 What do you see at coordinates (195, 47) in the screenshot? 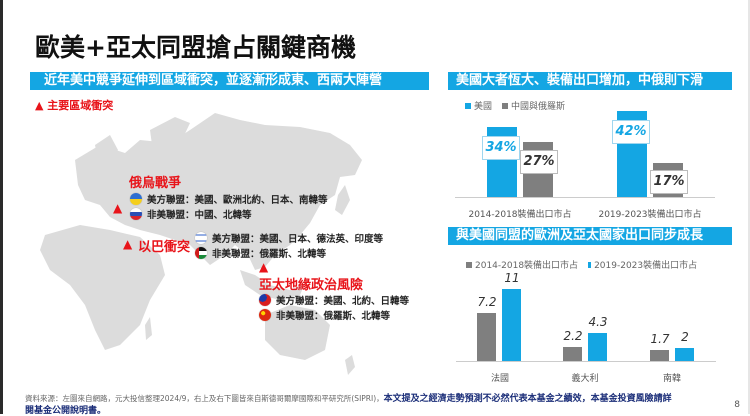
I see `page-title: 歐美+亞太同盟搶占關鍵商機` at bounding box center [195, 47].